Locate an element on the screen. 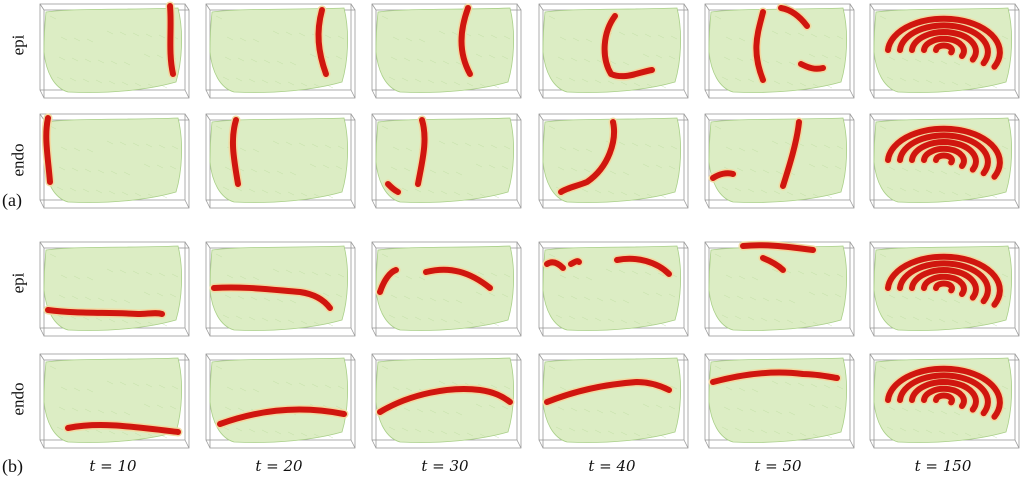  snapshot-tile-r4-c3 is located at coordinates (446, 401).